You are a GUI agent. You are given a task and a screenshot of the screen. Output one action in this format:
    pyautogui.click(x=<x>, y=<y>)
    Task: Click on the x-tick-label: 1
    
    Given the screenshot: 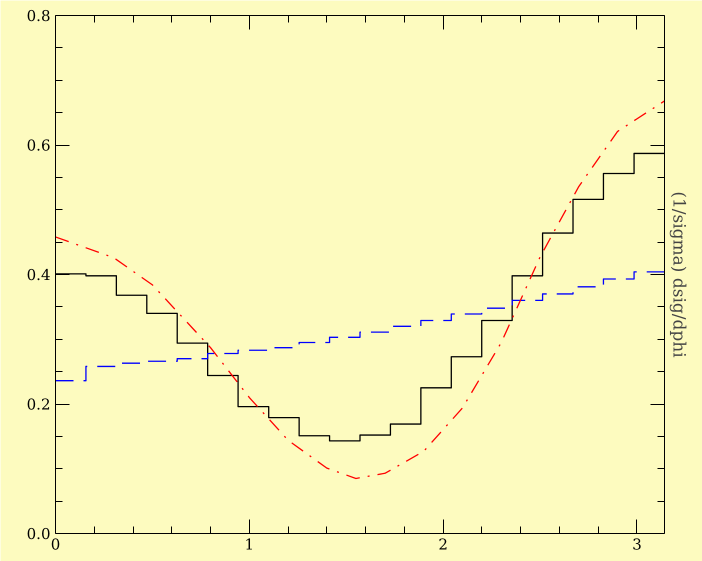 What is the action you would take?
    pyautogui.click(x=249, y=545)
    